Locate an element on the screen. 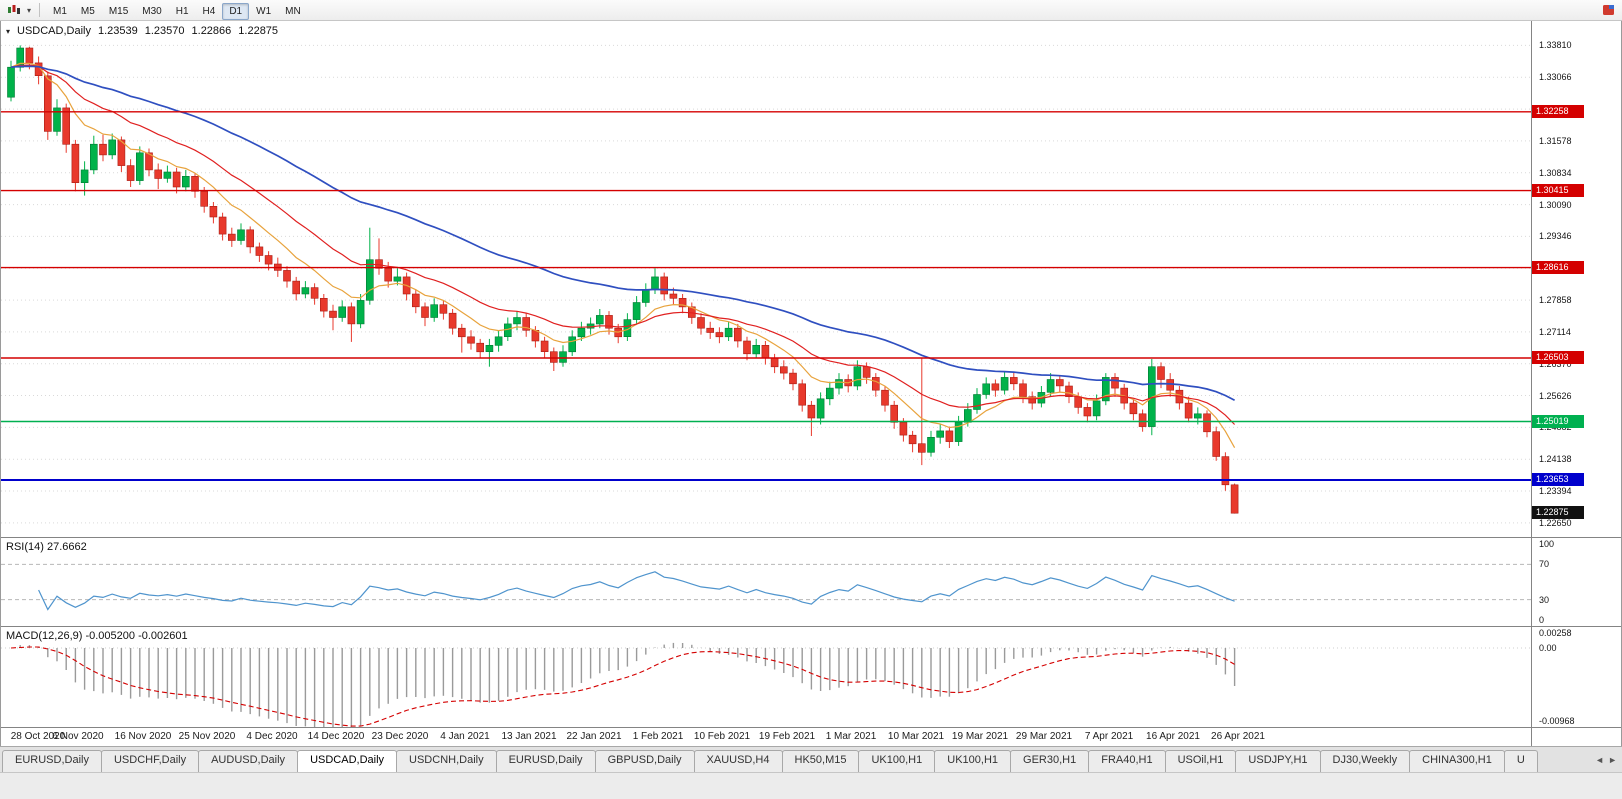 This screenshot has height=799, width=1622. timeframe-button-mn: MN is located at coordinates (293, 11).